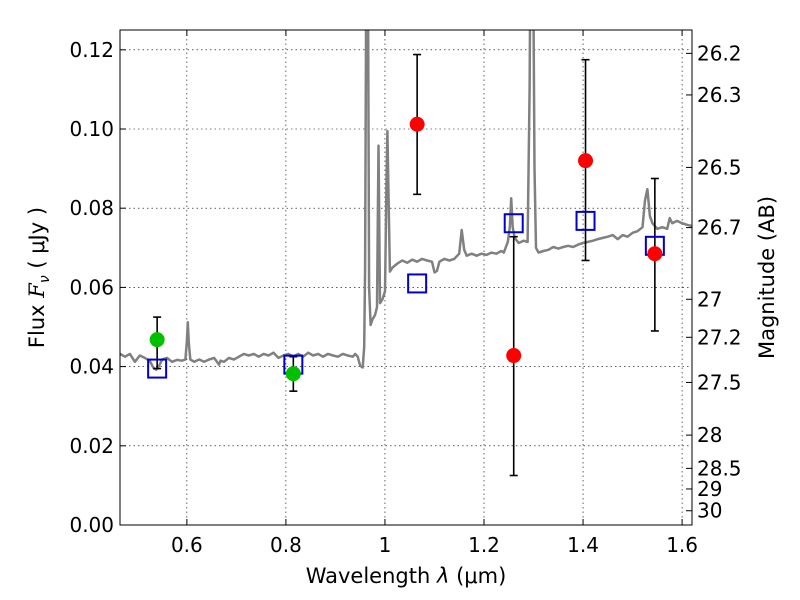 This screenshot has height=600, width=800. I want to click on y-tick-label: 0.08, so click(91, 208).